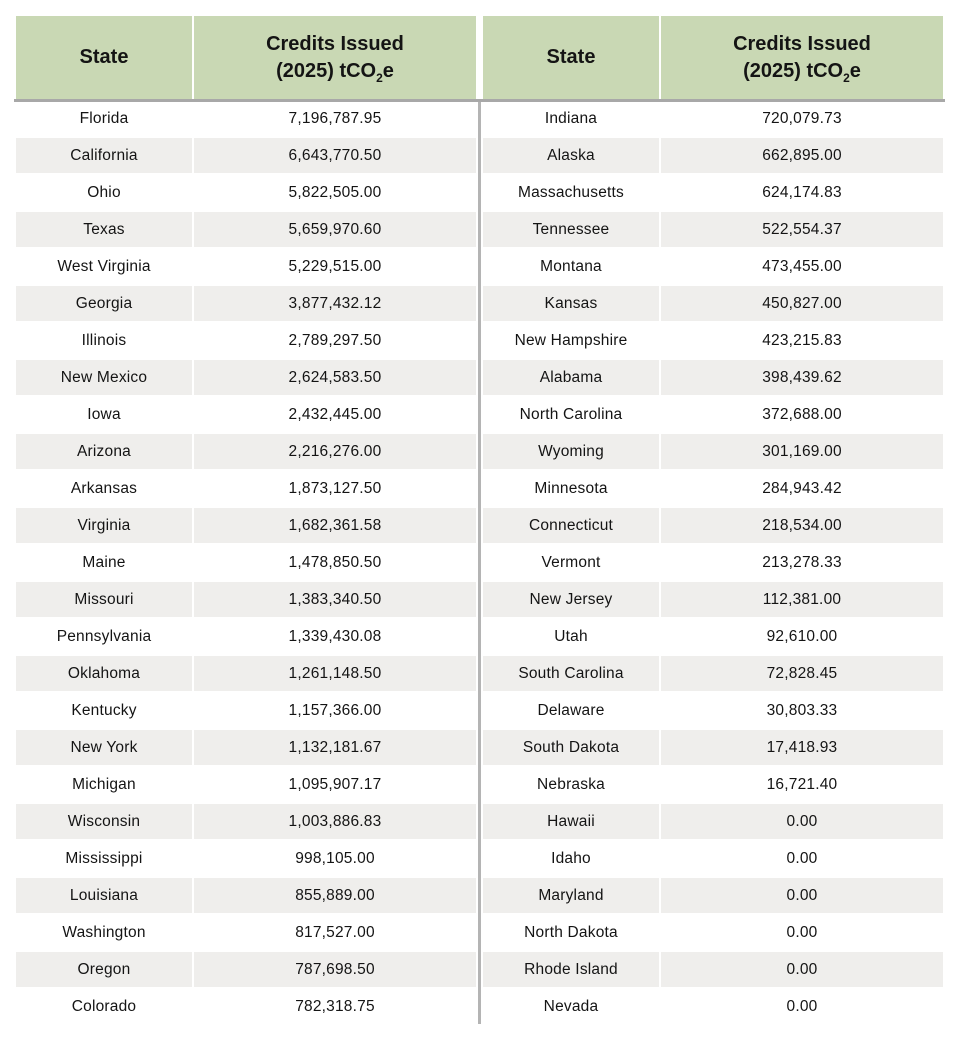 The image size is (959, 1054). Describe the element at coordinates (571, 673) in the screenshot. I see `state-cell: South Carolina` at that location.